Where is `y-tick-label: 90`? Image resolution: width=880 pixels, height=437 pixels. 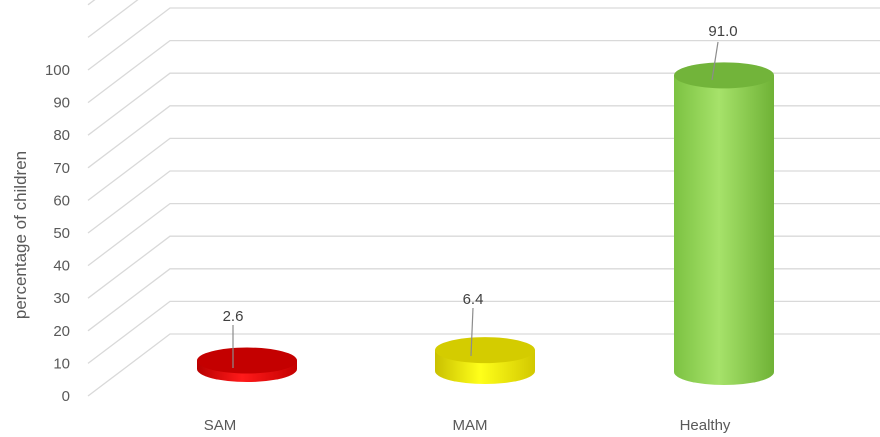 y-tick-label: 90 is located at coordinates (61, 103).